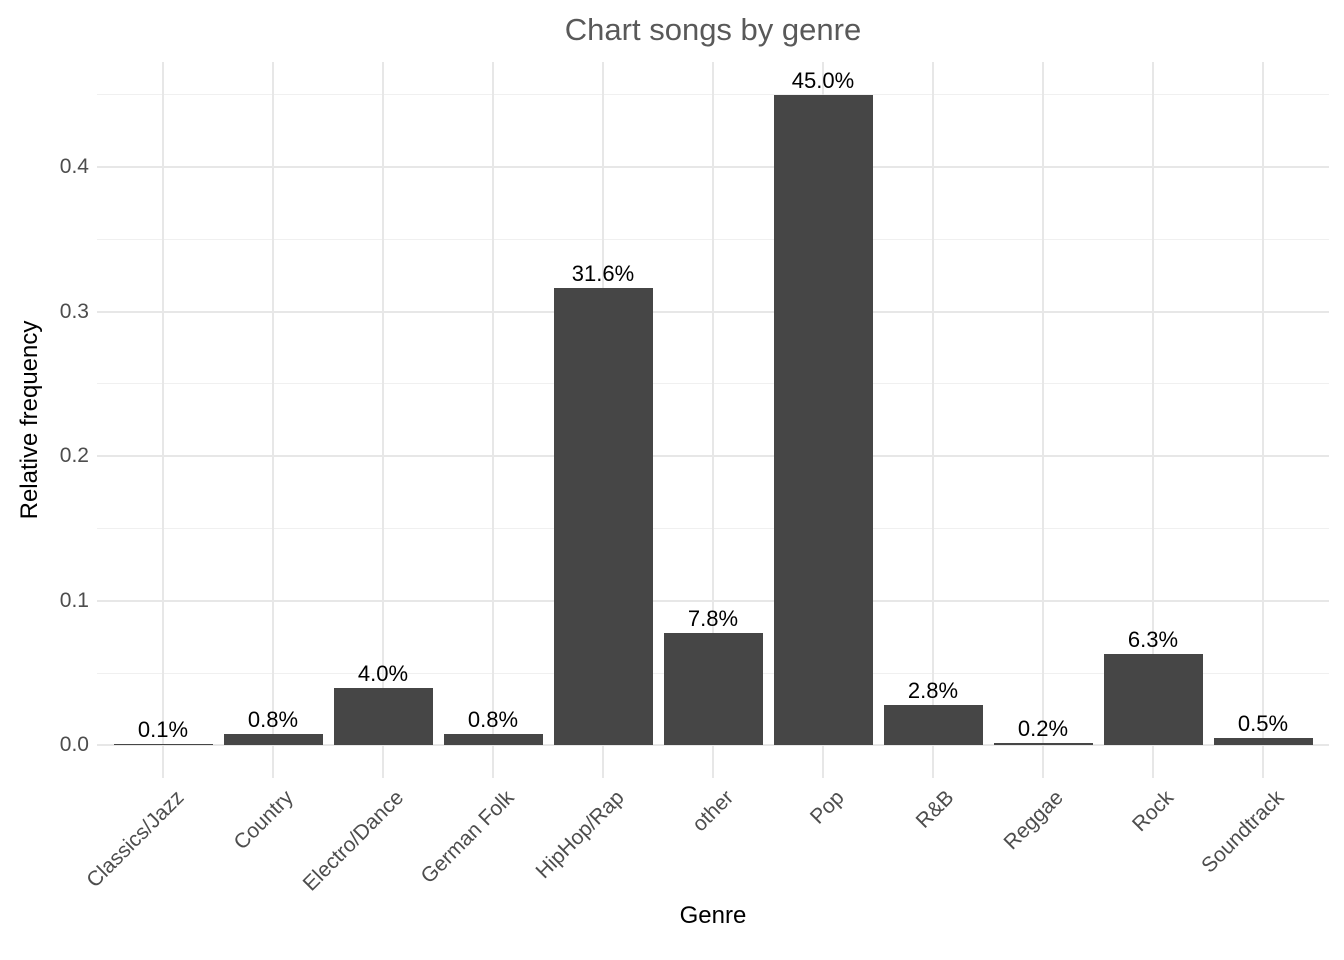 This screenshot has height=960, width=1344. I want to click on bar-value-label: 0.1%, so click(163, 729).